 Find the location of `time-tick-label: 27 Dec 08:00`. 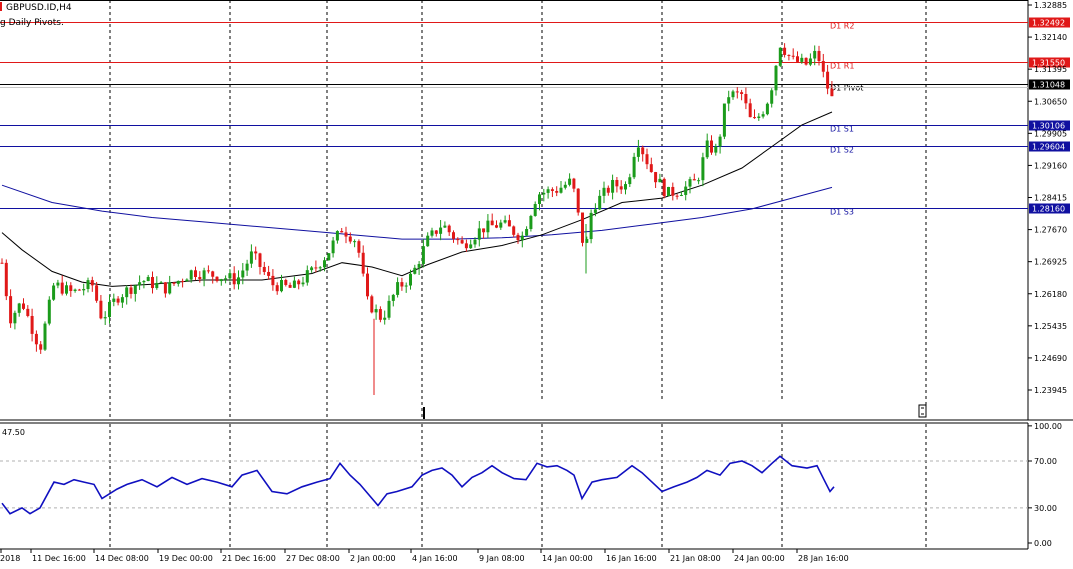

time-tick-label: 27 Dec 08:00 is located at coordinates (313, 558).